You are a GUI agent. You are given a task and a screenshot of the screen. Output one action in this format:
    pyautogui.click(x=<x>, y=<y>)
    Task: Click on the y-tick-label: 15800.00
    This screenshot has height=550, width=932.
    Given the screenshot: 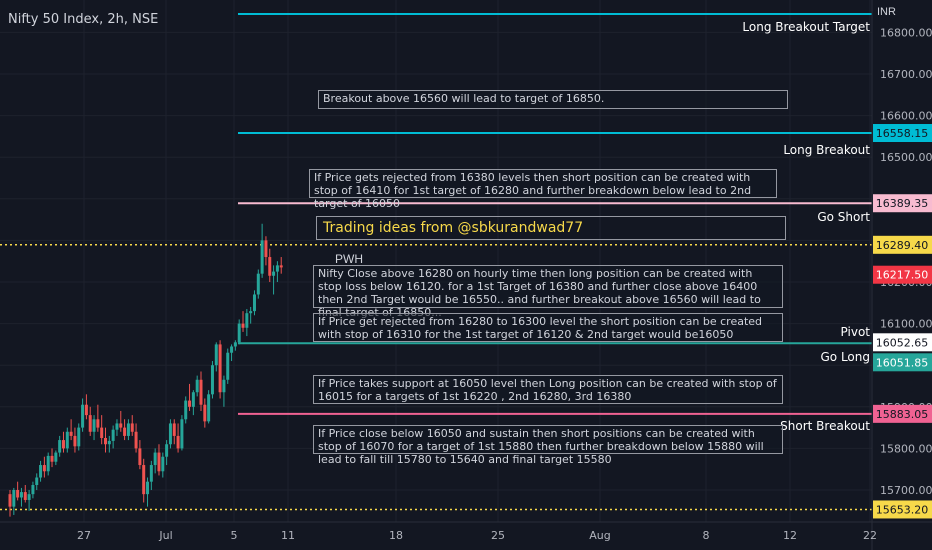 What is the action you would take?
    pyautogui.click(x=906, y=448)
    